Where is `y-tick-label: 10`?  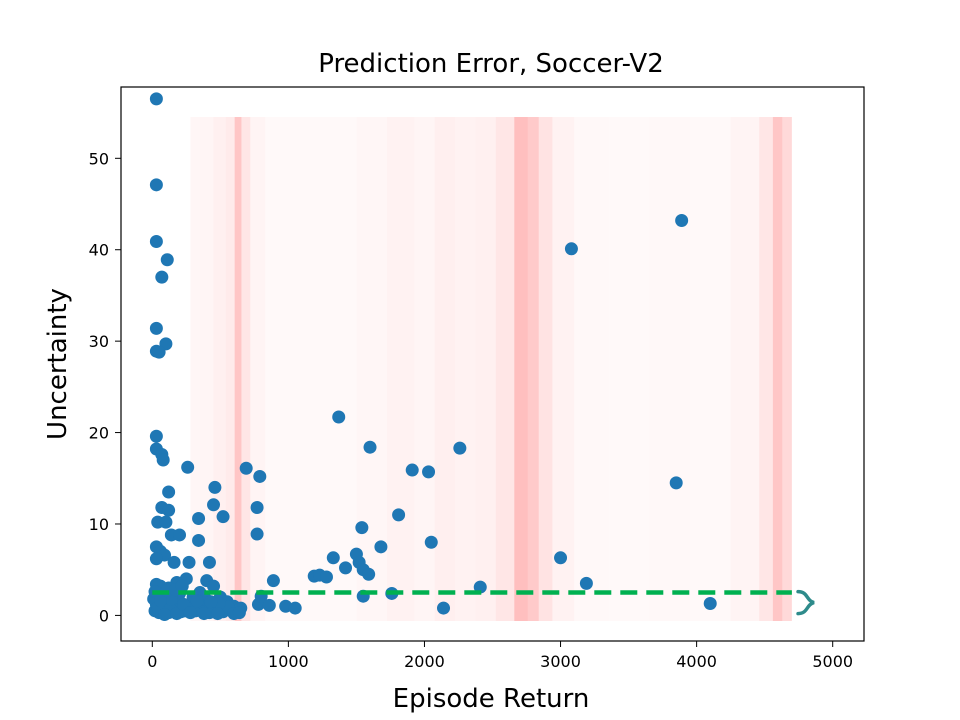 y-tick-label: 10 is located at coordinates (99, 524).